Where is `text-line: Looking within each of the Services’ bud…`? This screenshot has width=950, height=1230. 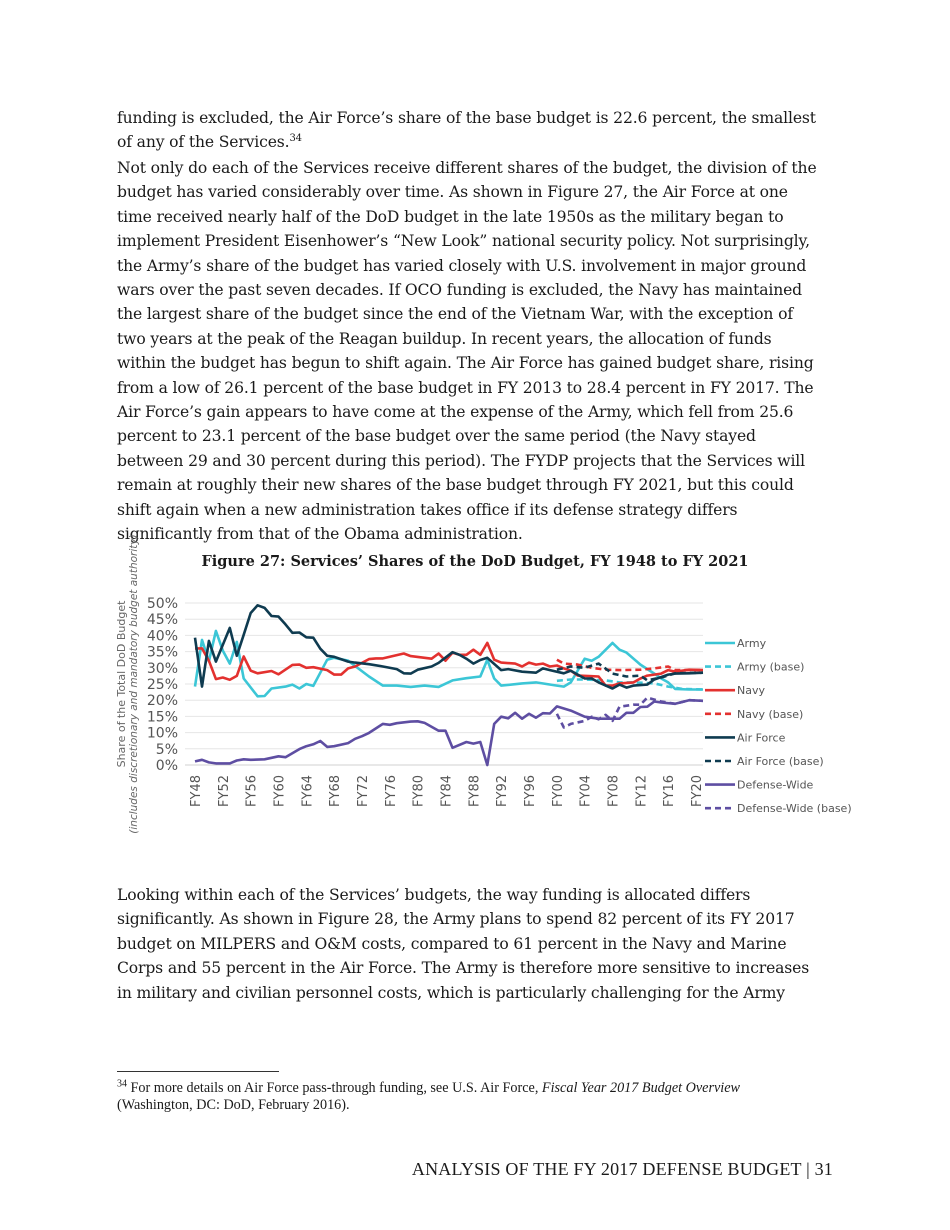 text-line: Looking within each of the Services’ bud… is located at coordinates (434, 895).